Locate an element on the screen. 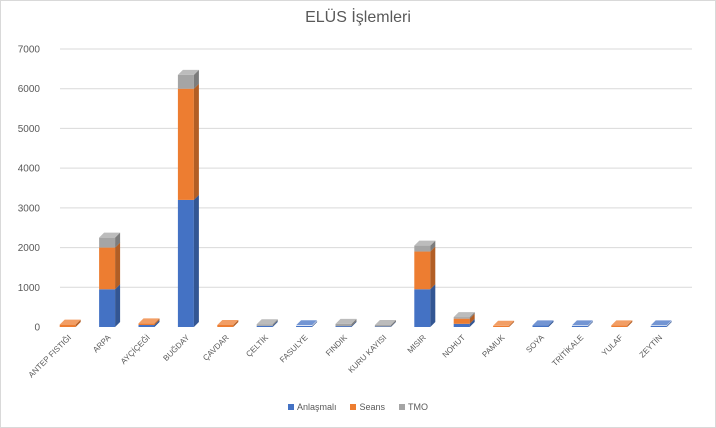 This screenshot has width=716, height=428. legend-label: Seans is located at coordinates (372, 407).